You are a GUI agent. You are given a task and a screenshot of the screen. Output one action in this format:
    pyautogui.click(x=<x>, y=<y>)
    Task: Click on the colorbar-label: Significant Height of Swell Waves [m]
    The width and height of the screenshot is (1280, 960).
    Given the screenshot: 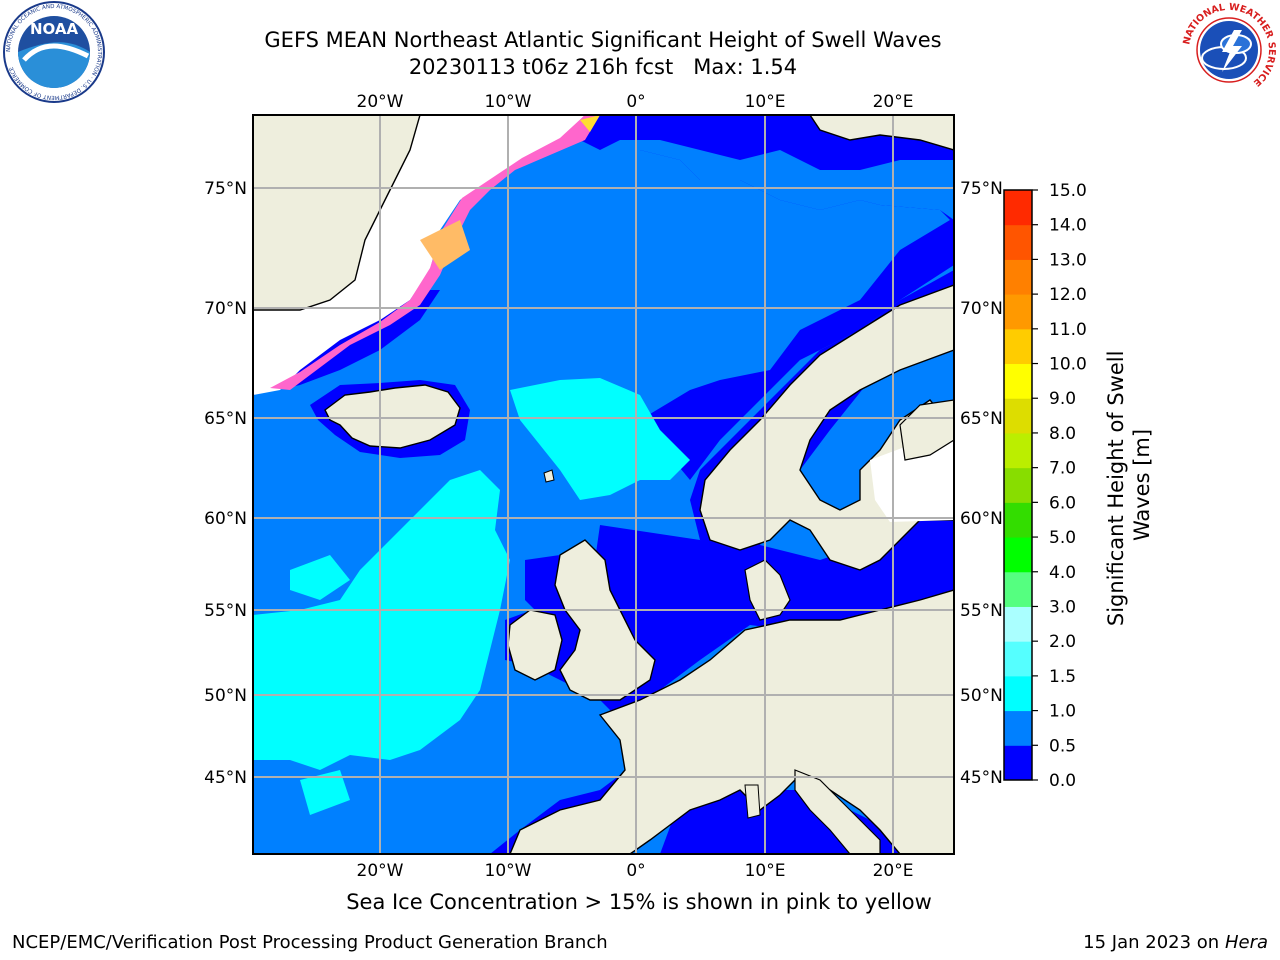 What is the action you would take?
    pyautogui.click(x=1129, y=485)
    